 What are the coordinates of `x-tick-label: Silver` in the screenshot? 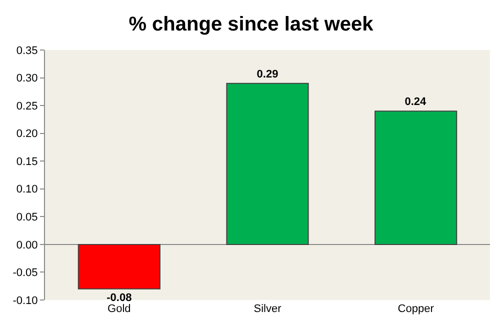 It's located at (268, 309).